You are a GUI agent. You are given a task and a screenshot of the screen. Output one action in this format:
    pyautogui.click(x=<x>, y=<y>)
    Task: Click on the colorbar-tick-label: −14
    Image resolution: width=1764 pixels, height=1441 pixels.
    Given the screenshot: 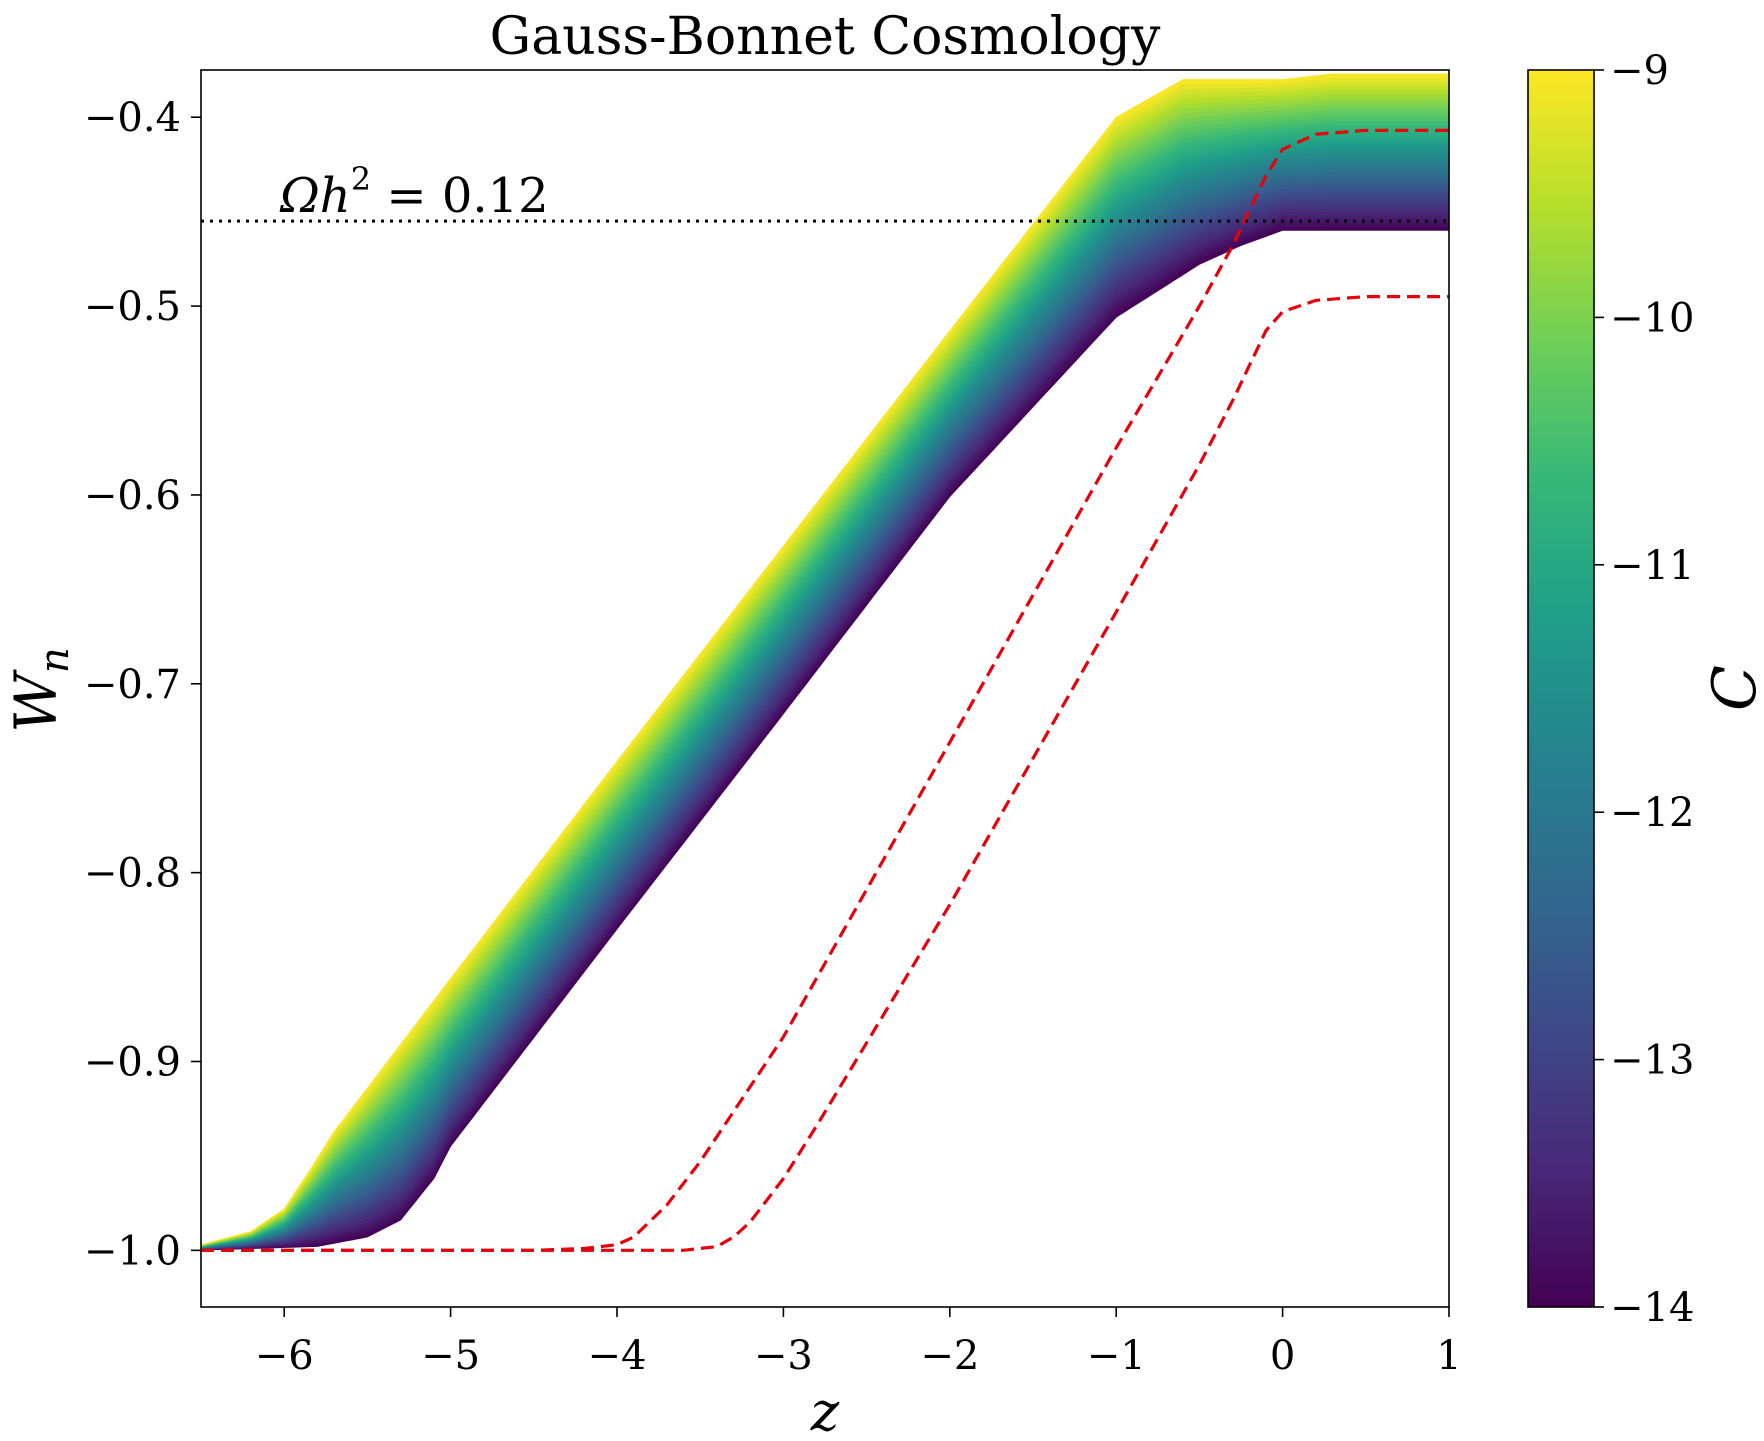 What is the action you would take?
    pyautogui.click(x=1652, y=1308)
    